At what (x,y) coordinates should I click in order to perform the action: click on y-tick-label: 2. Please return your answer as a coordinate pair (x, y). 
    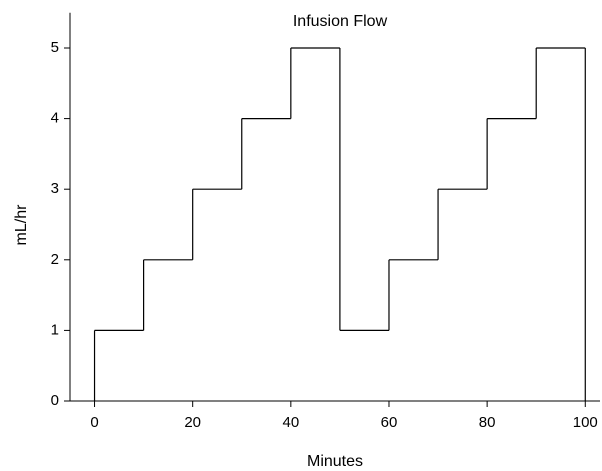
    Looking at the image, I should click on (55, 259).